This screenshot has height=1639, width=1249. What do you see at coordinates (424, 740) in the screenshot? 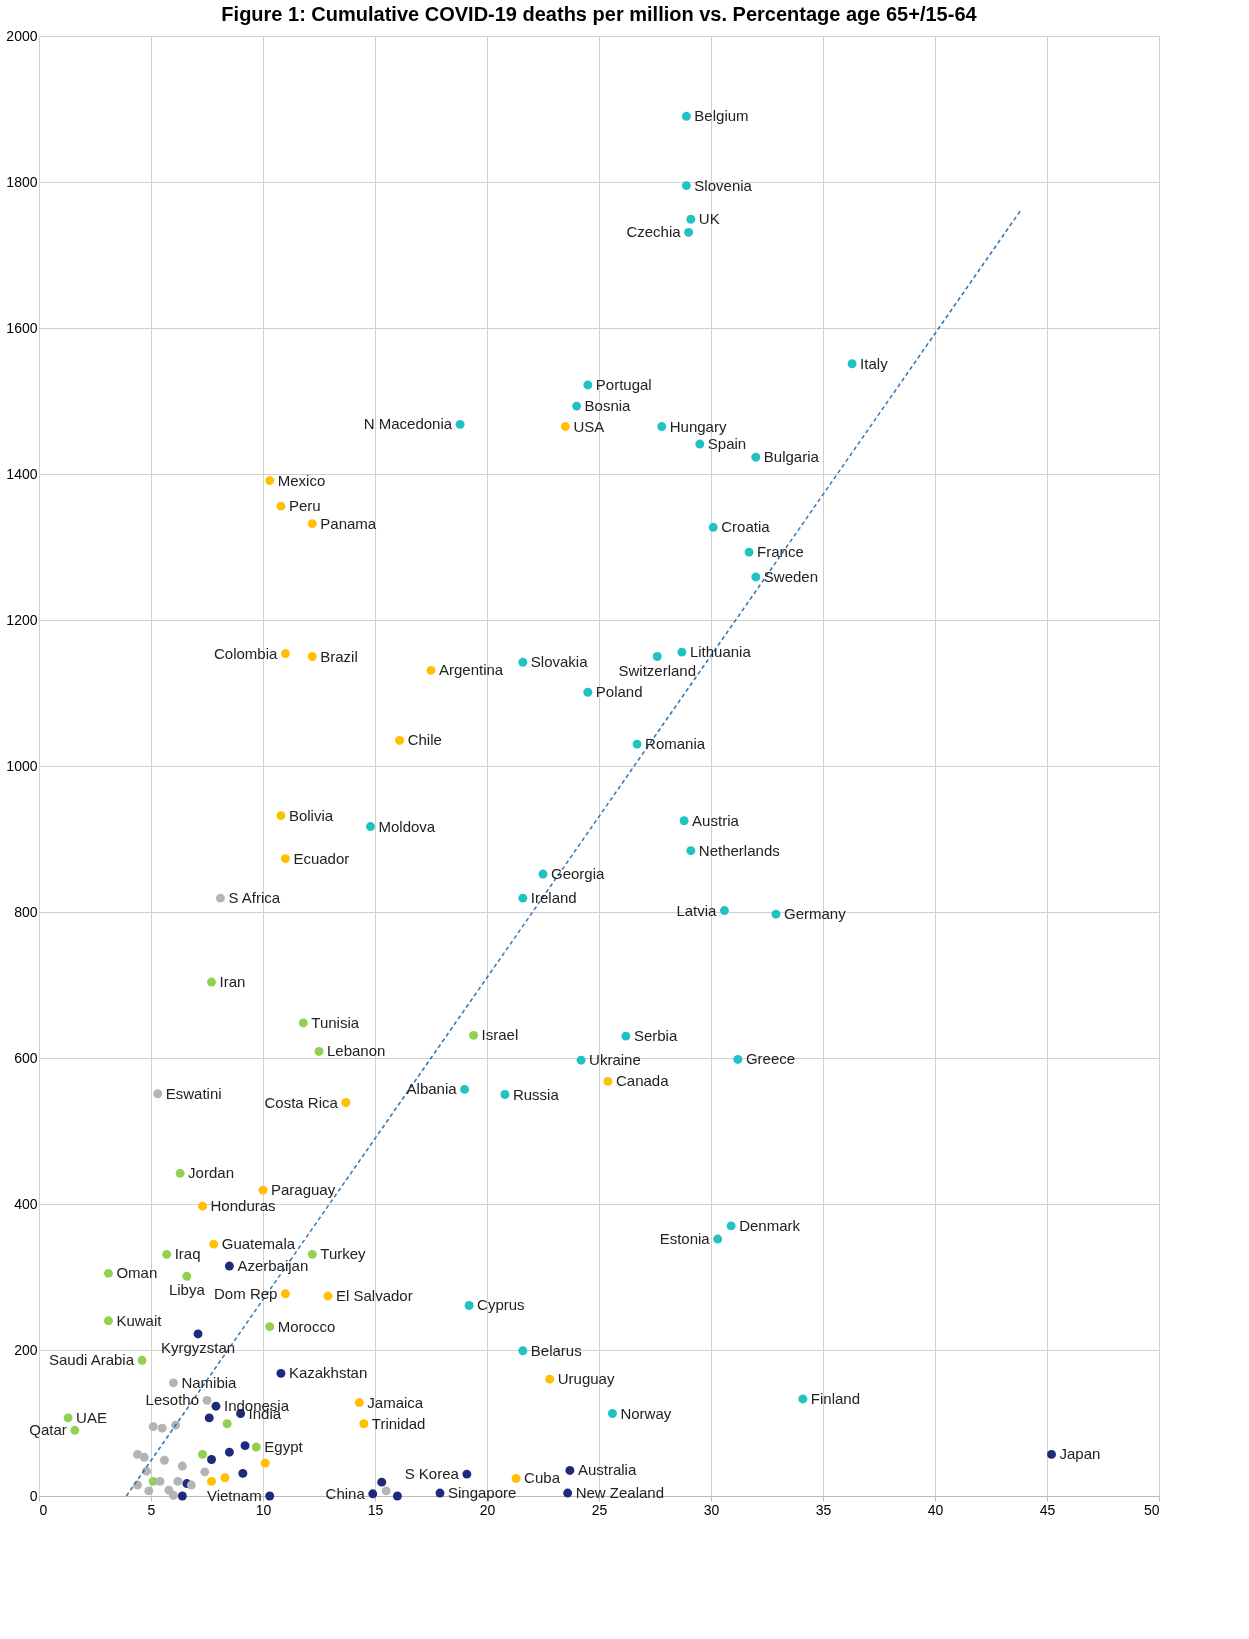
I see `annotation: Chile` at bounding box center [424, 740].